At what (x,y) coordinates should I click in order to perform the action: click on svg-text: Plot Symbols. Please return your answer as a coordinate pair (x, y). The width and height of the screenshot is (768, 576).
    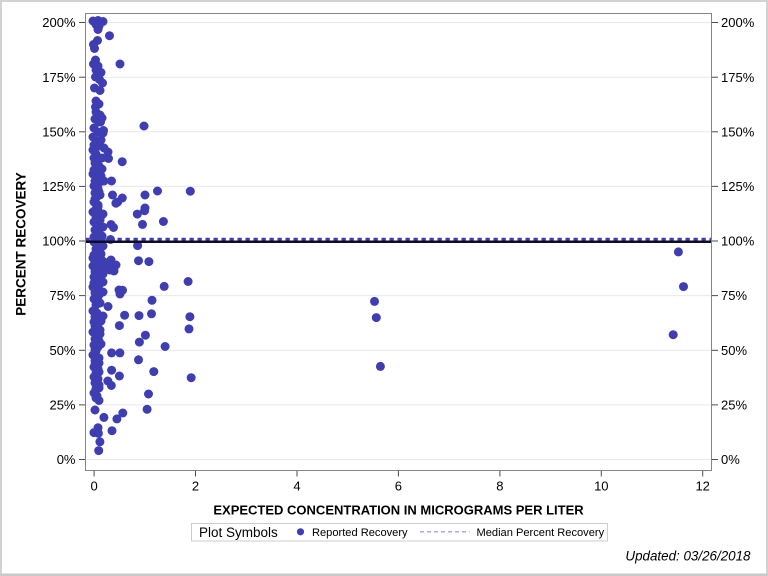
    Looking at the image, I should click on (238, 532).